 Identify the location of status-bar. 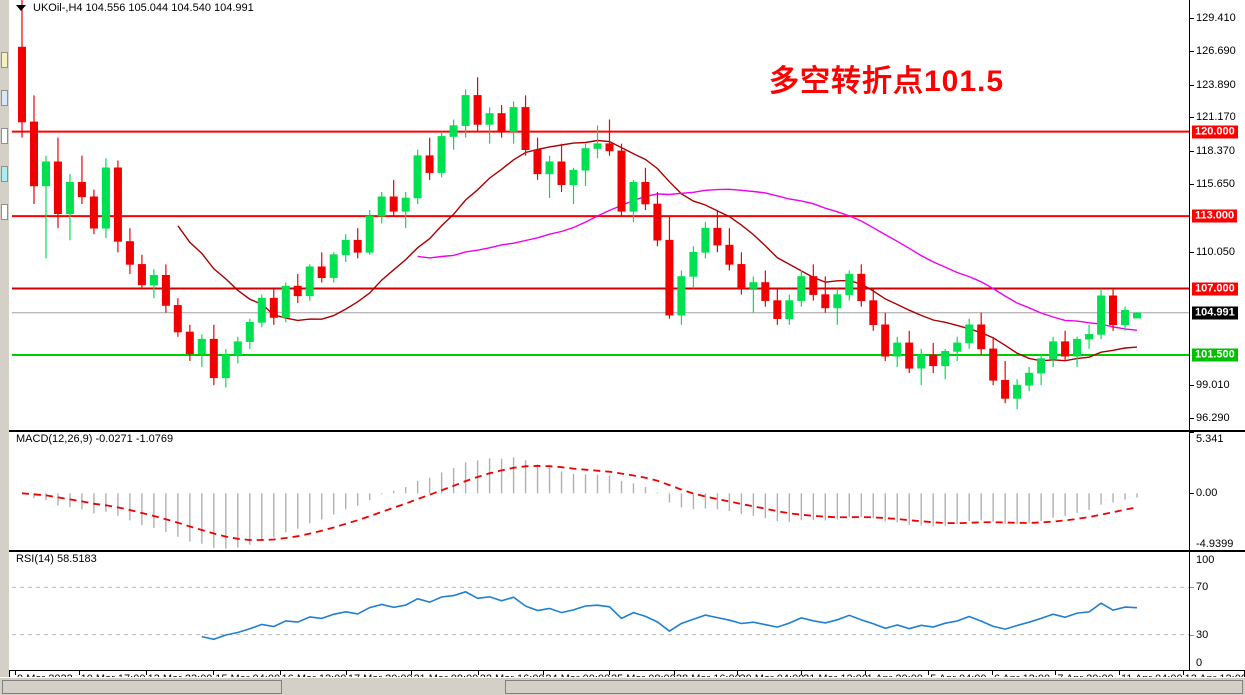
(622, 686).